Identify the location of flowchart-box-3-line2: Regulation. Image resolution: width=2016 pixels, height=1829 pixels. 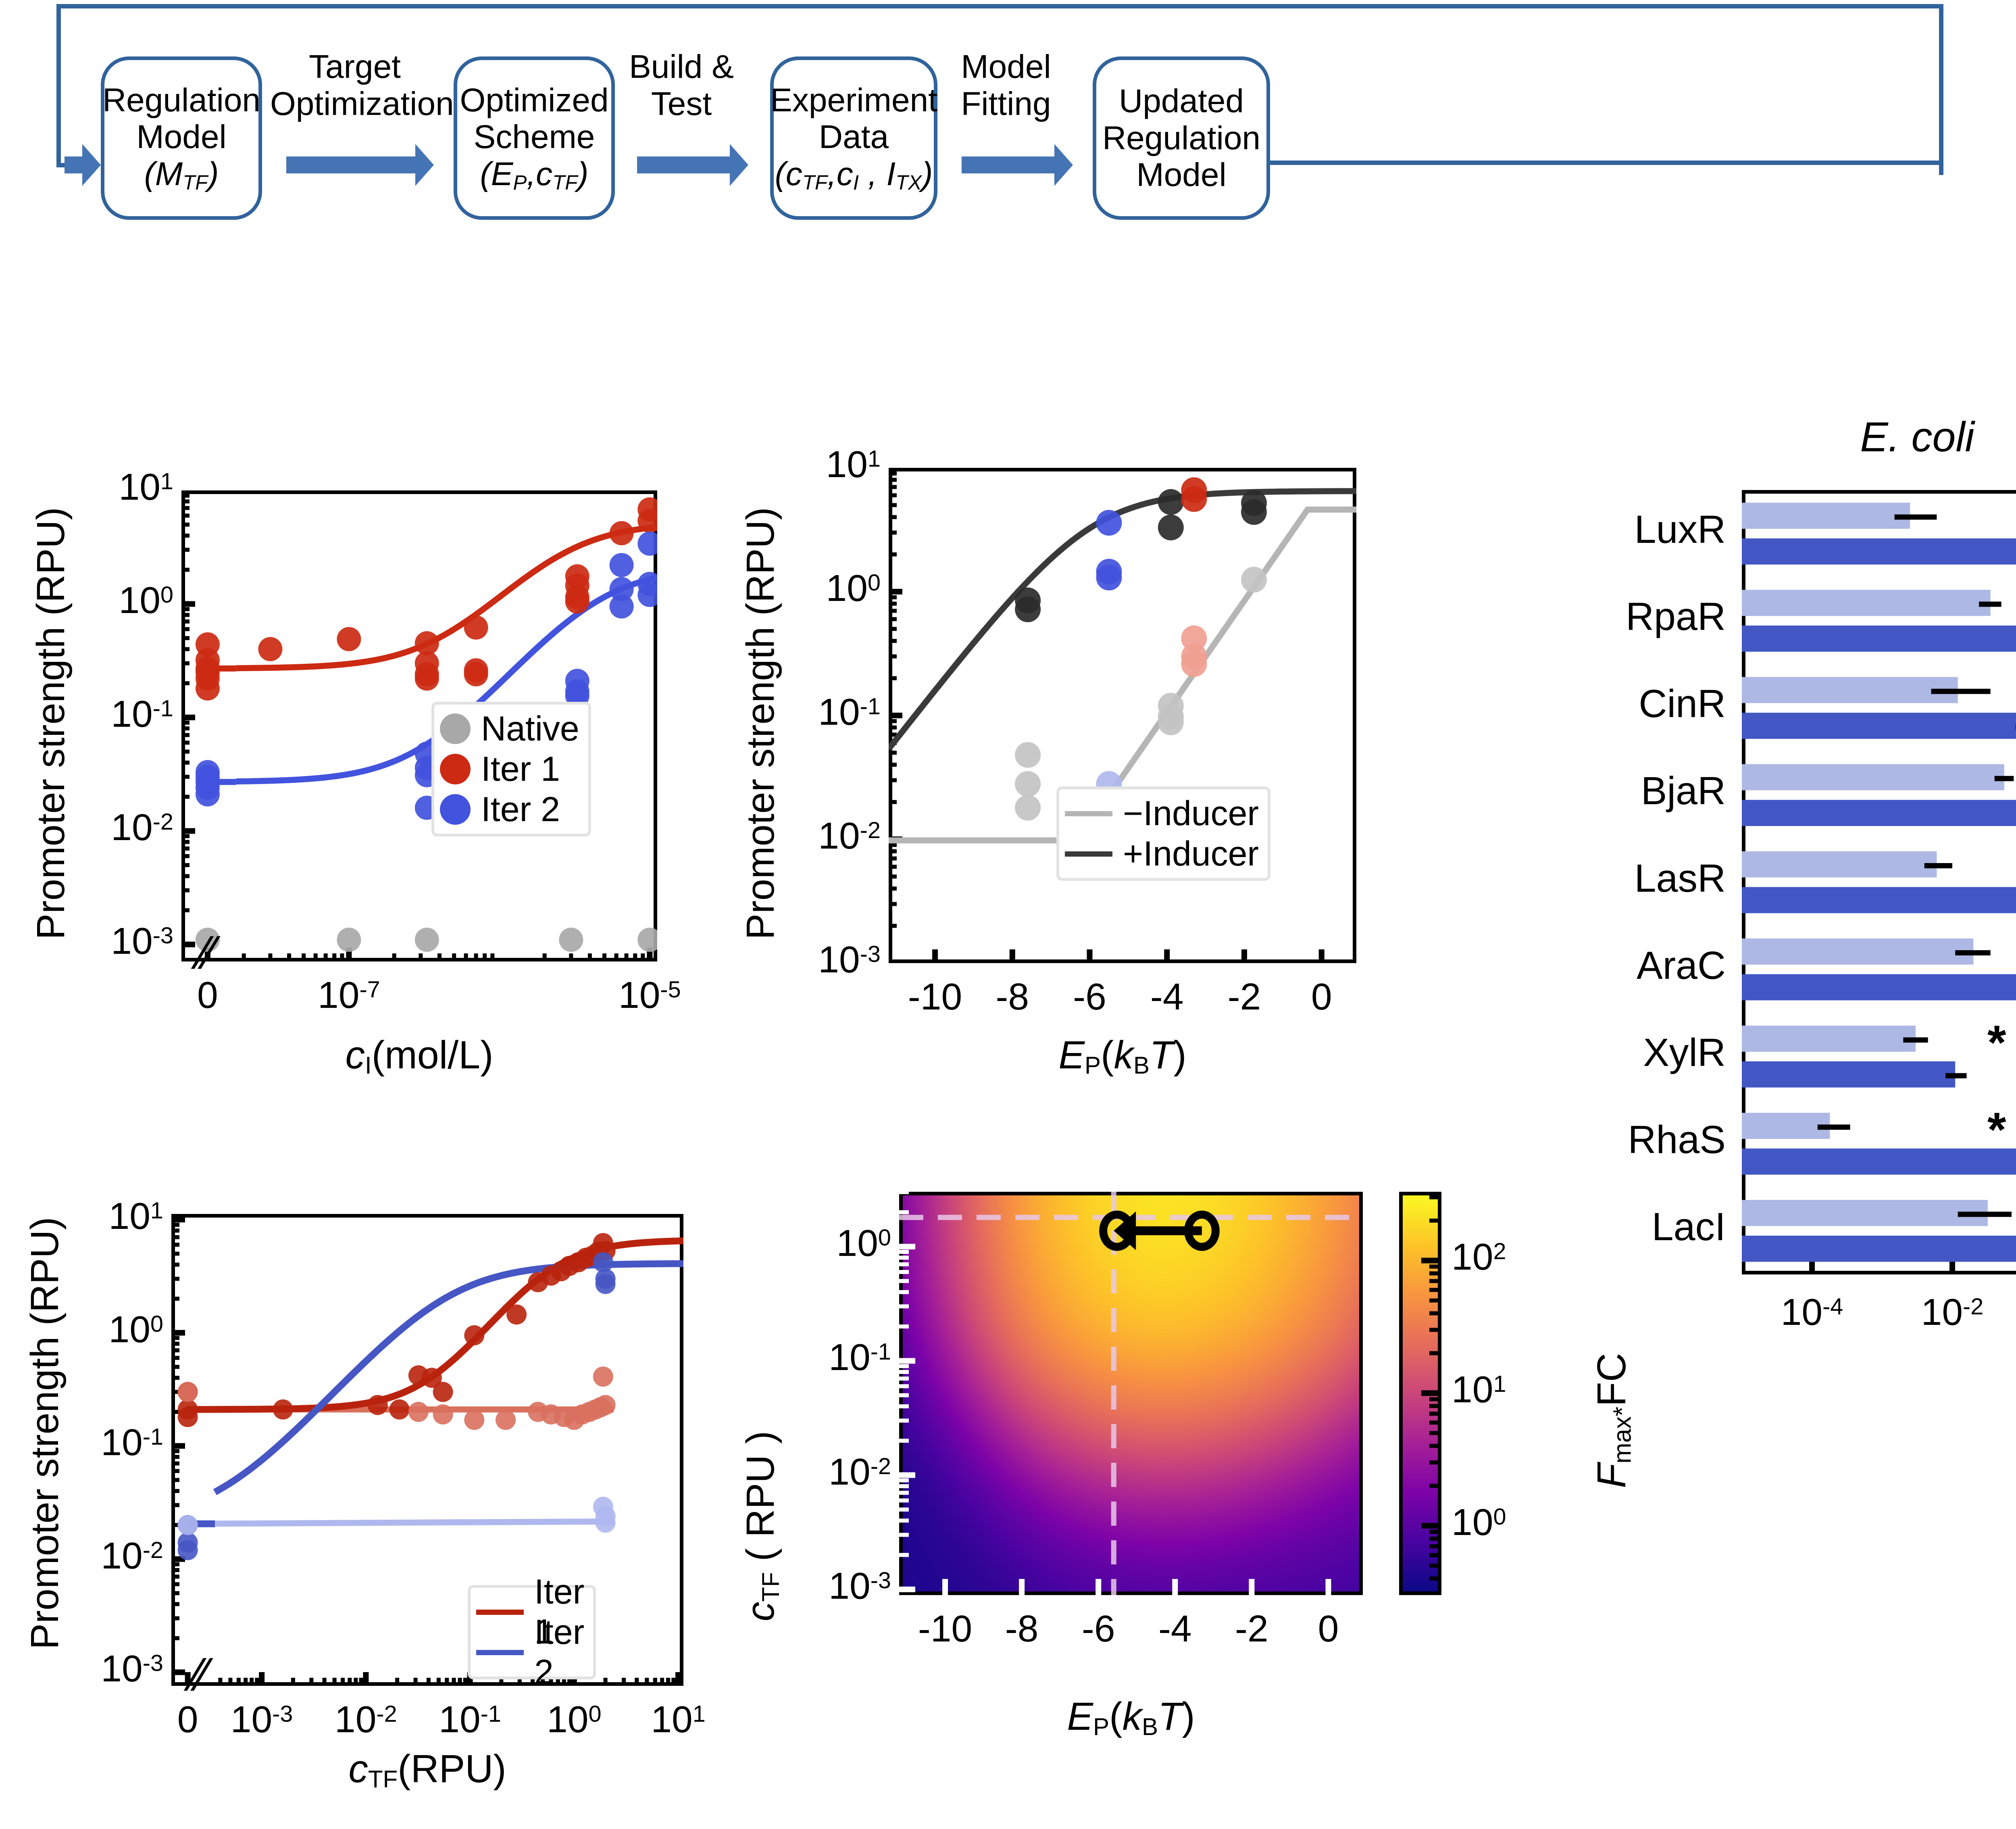
(1181, 137).